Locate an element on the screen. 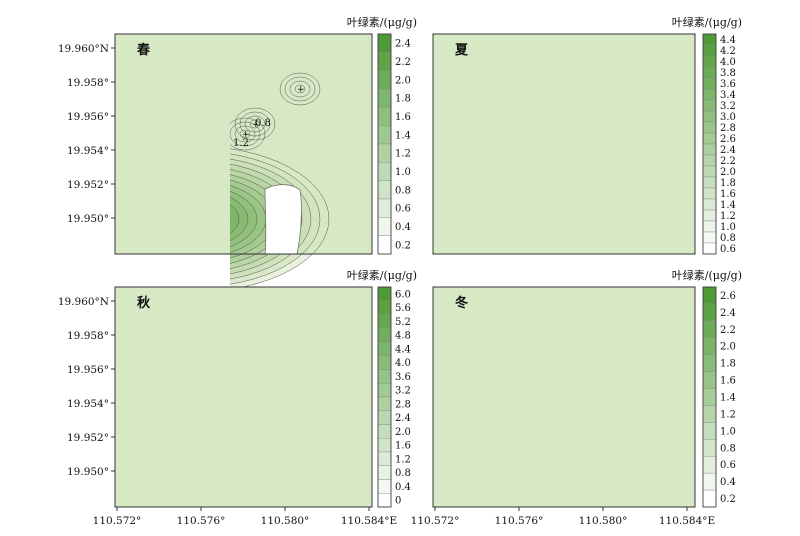  season-label: 冬 is located at coordinates (461, 303).